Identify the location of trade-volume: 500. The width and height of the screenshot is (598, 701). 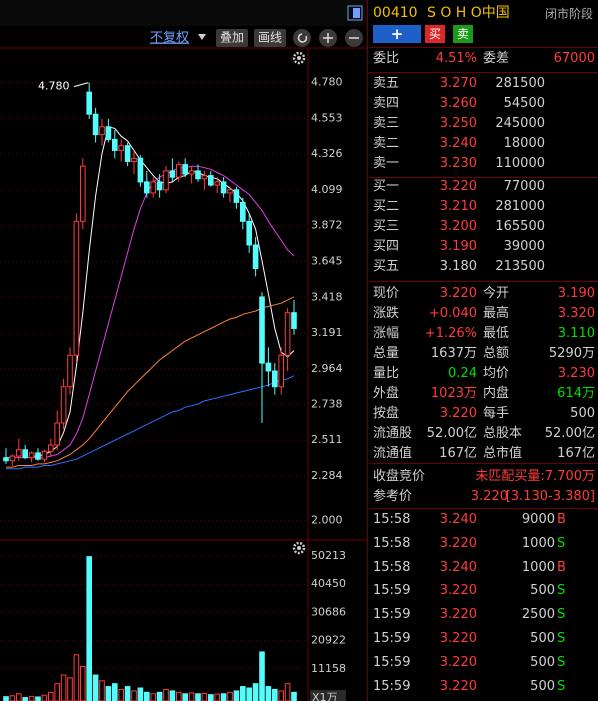
(542, 638).